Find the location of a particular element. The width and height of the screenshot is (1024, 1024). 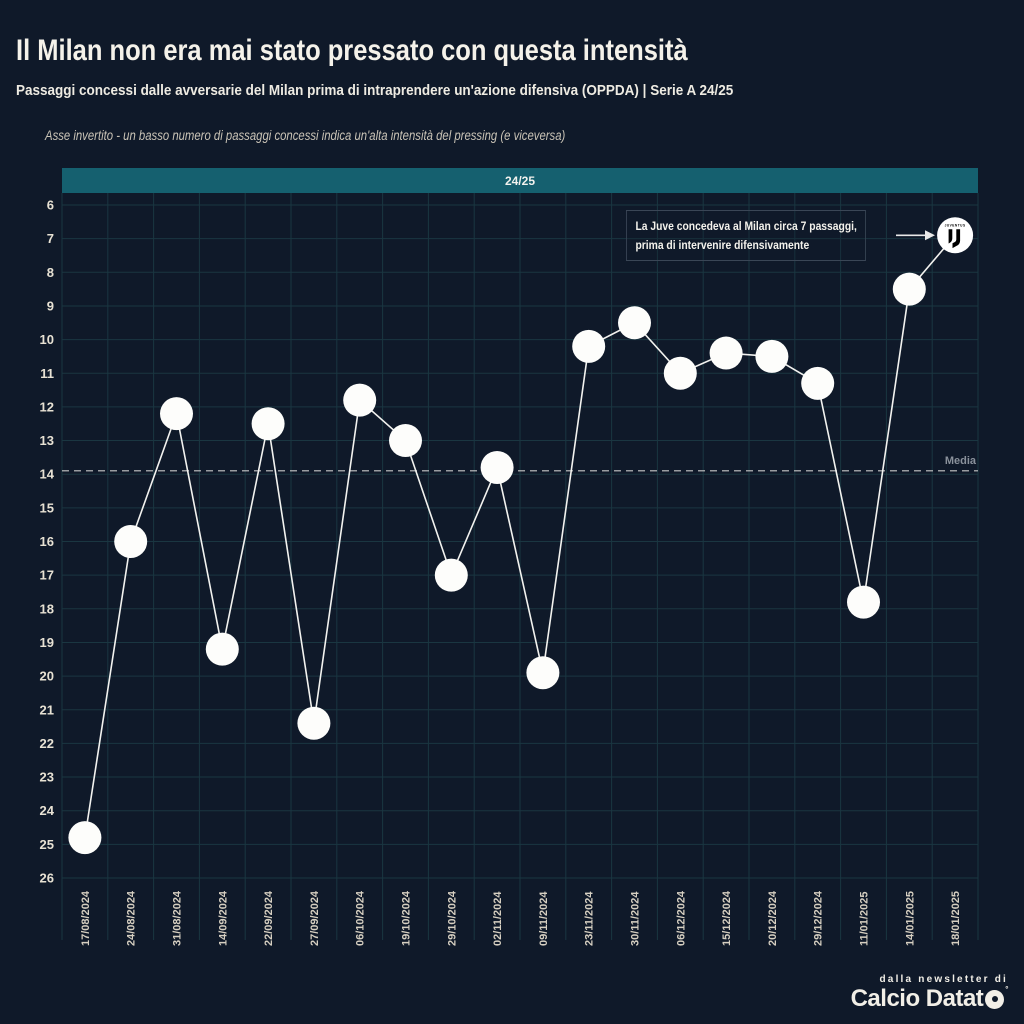

y-tick-label: 9 is located at coordinates (50, 305).